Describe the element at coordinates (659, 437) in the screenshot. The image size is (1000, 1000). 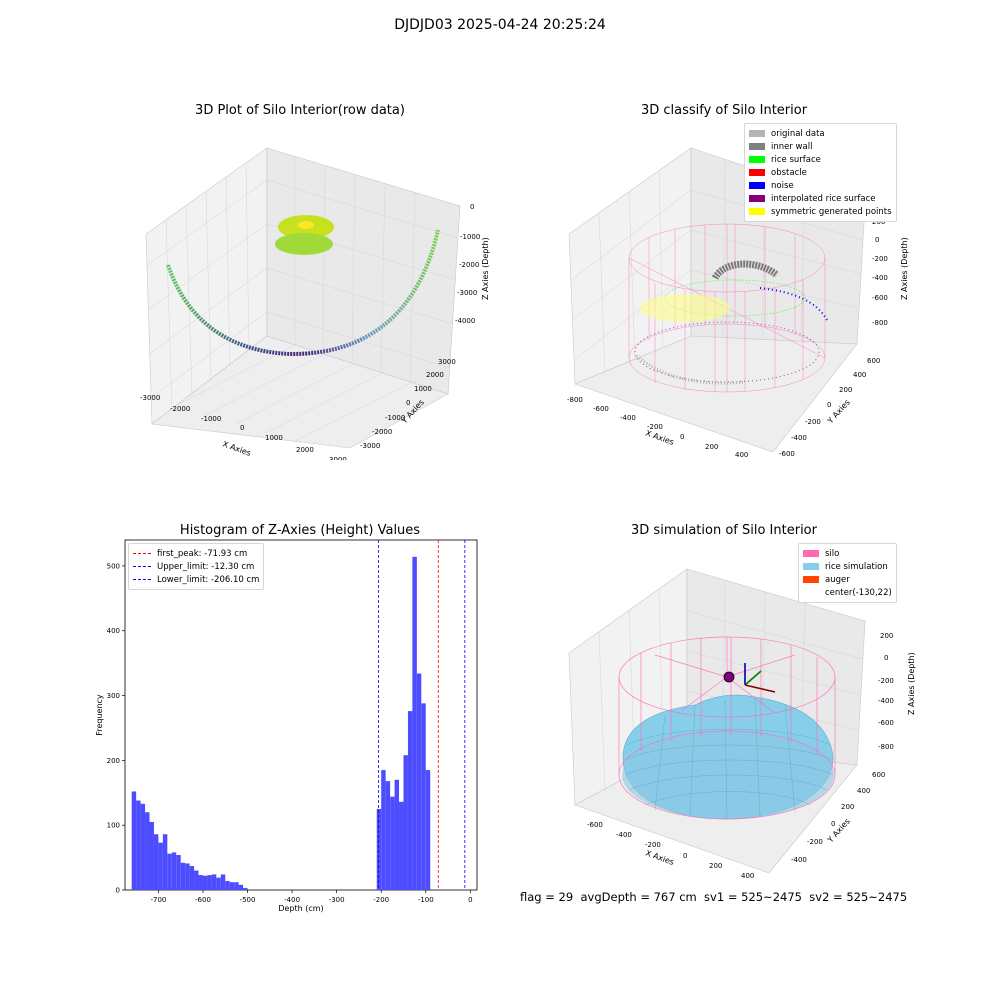
I see `plot2-xlabel: X Axies` at that location.